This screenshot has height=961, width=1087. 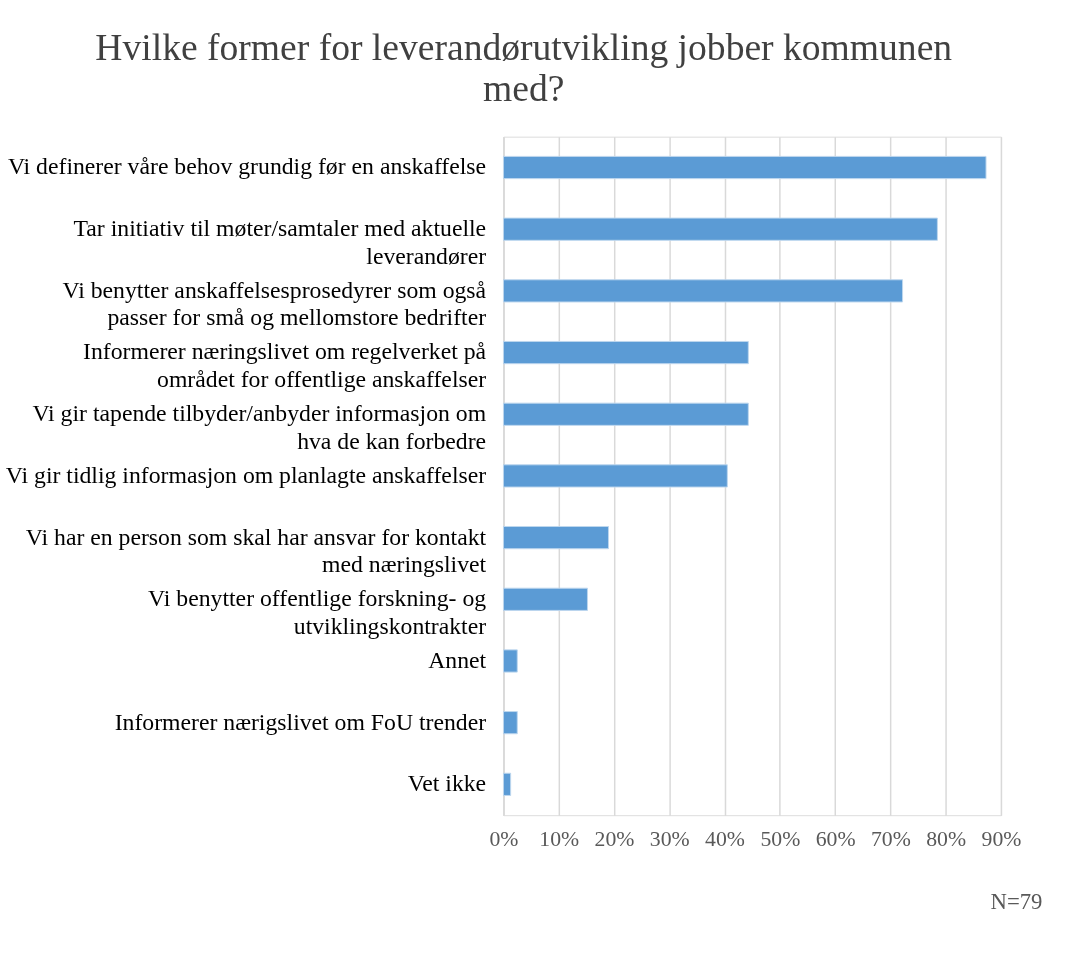 What do you see at coordinates (780, 839) in the screenshot?
I see `x-tick-label: 50%` at bounding box center [780, 839].